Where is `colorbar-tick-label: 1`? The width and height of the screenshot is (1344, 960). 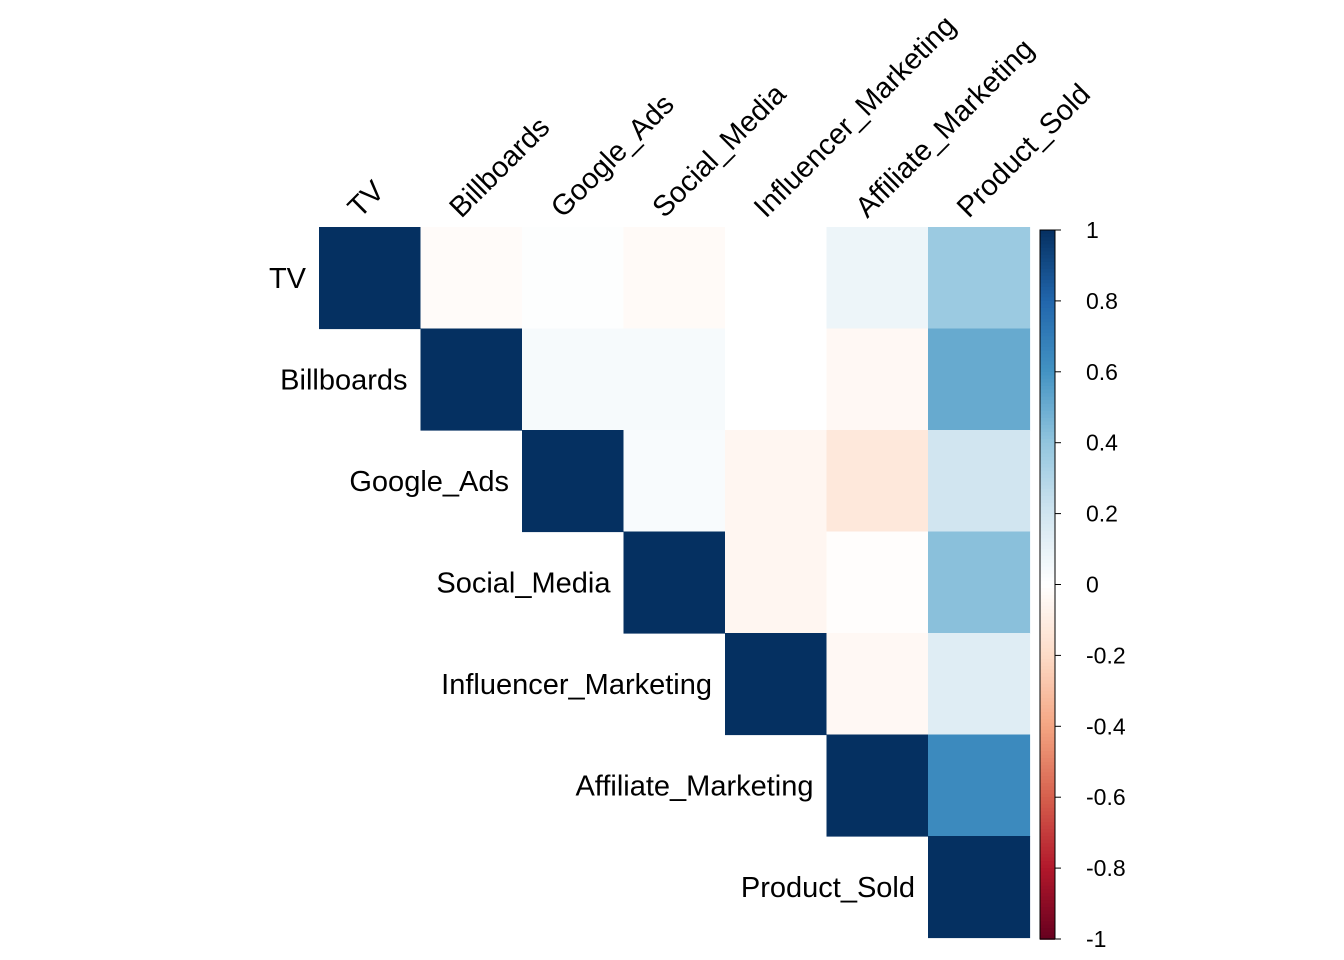 colorbar-tick-label: 1 is located at coordinates (1092, 230).